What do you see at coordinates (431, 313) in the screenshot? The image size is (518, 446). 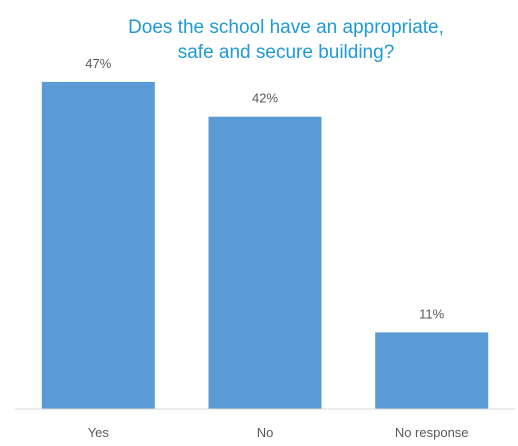 I see `data-label-no-response: 11%` at bounding box center [431, 313].